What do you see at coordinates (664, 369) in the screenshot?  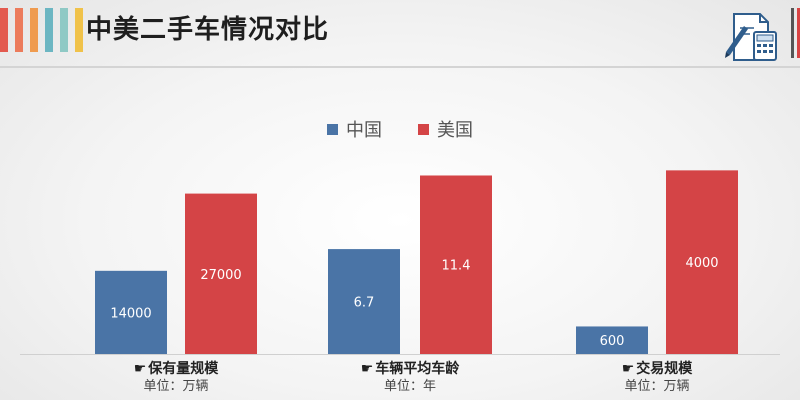 I see `category-label-transactions: 交易规模` at bounding box center [664, 369].